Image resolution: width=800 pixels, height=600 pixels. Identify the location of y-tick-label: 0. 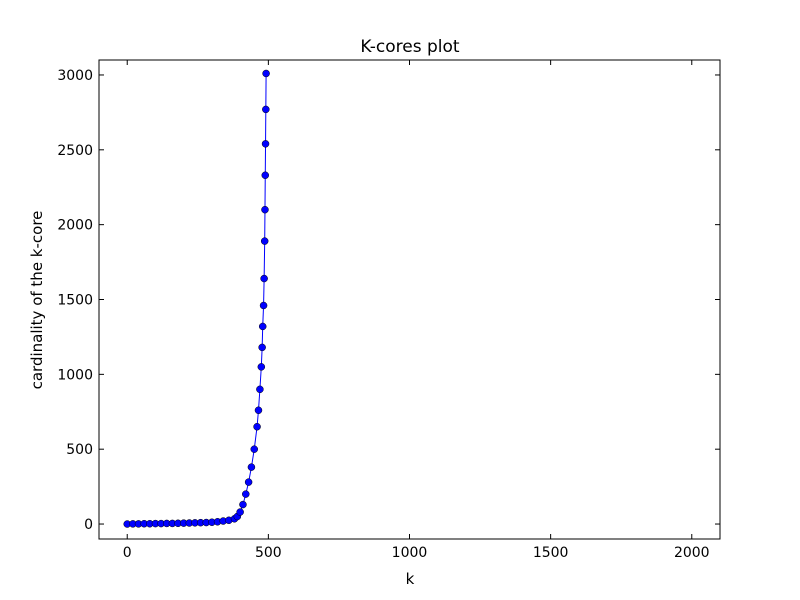
(88, 525).